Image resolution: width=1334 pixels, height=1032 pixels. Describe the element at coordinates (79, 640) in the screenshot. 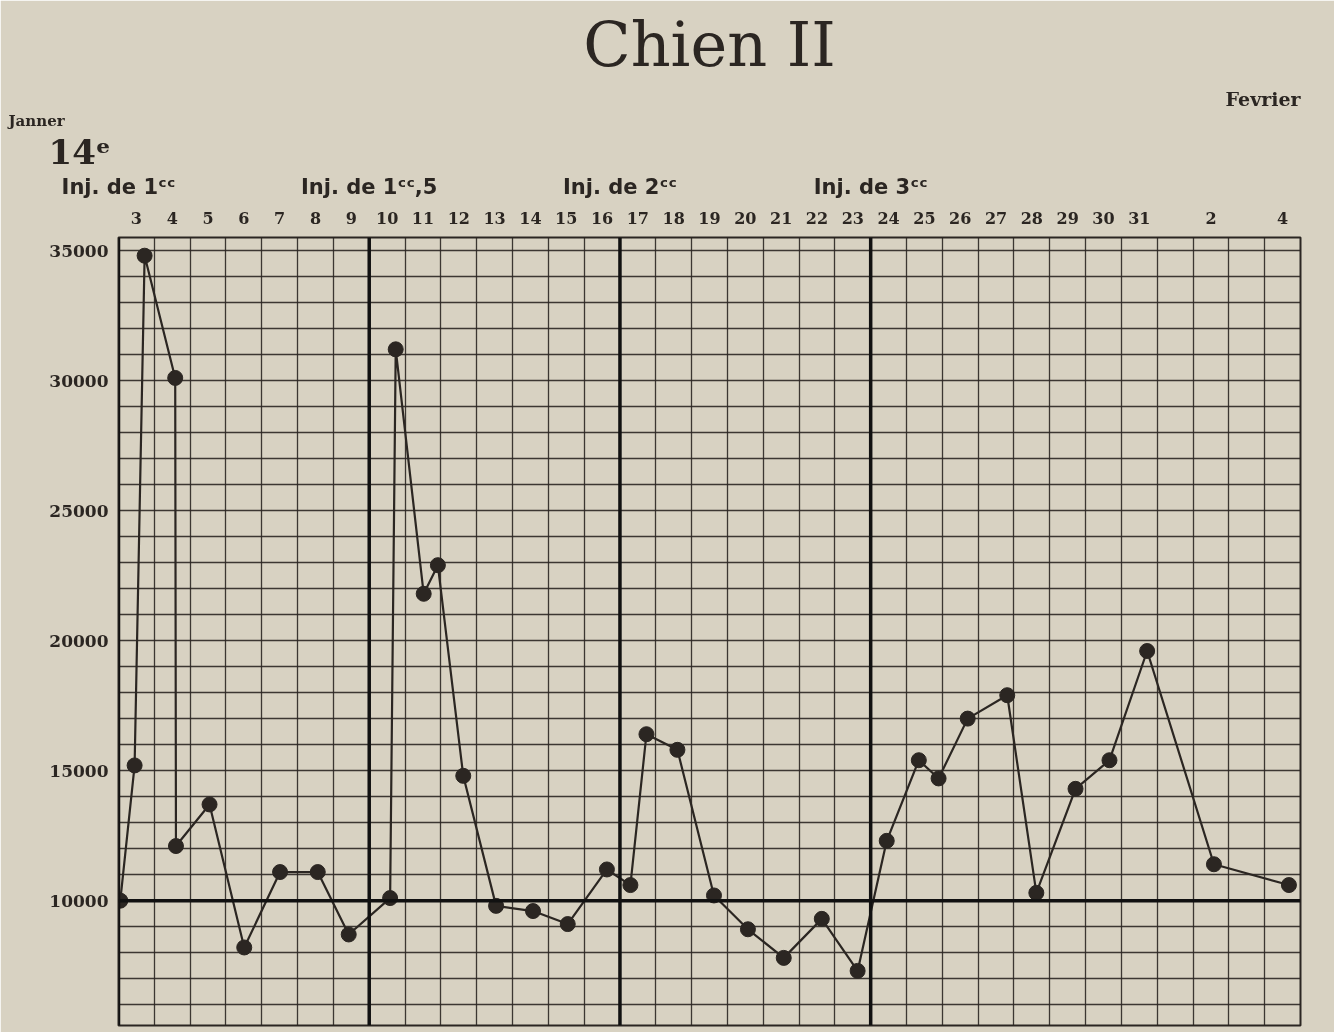

I see `y-tick-label: 20000` at that location.